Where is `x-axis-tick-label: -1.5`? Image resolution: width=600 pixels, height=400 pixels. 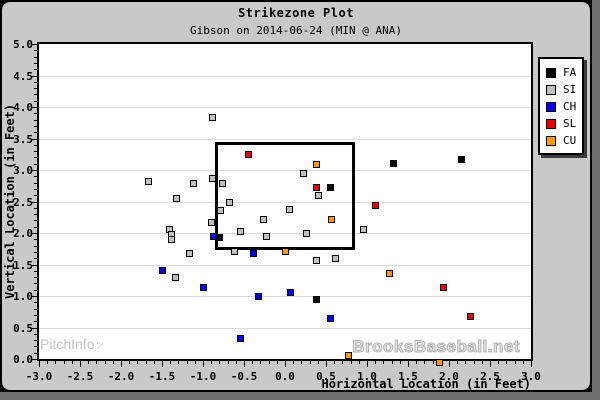 x-axis-tick-label: -1.5 is located at coordinates (162, 376).